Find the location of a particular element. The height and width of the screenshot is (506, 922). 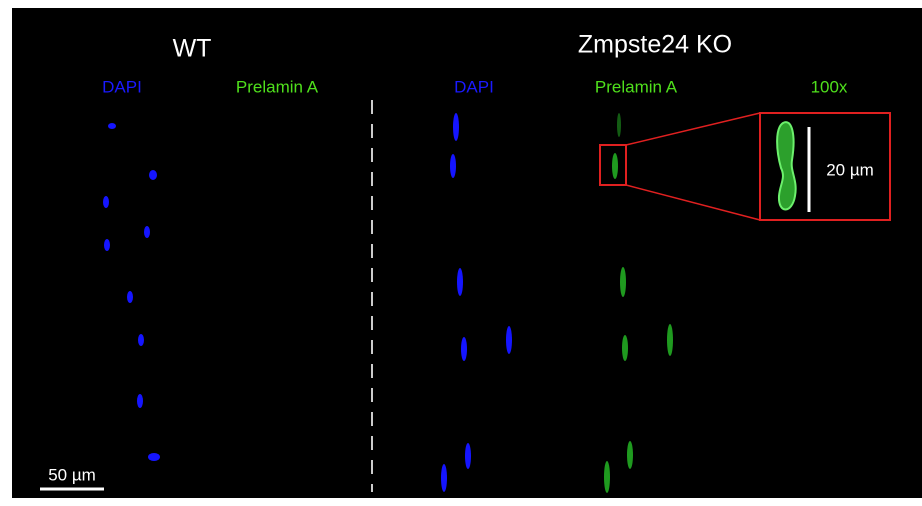

panel-title: Zmpste24 KO is located at coordinates (655, 45).